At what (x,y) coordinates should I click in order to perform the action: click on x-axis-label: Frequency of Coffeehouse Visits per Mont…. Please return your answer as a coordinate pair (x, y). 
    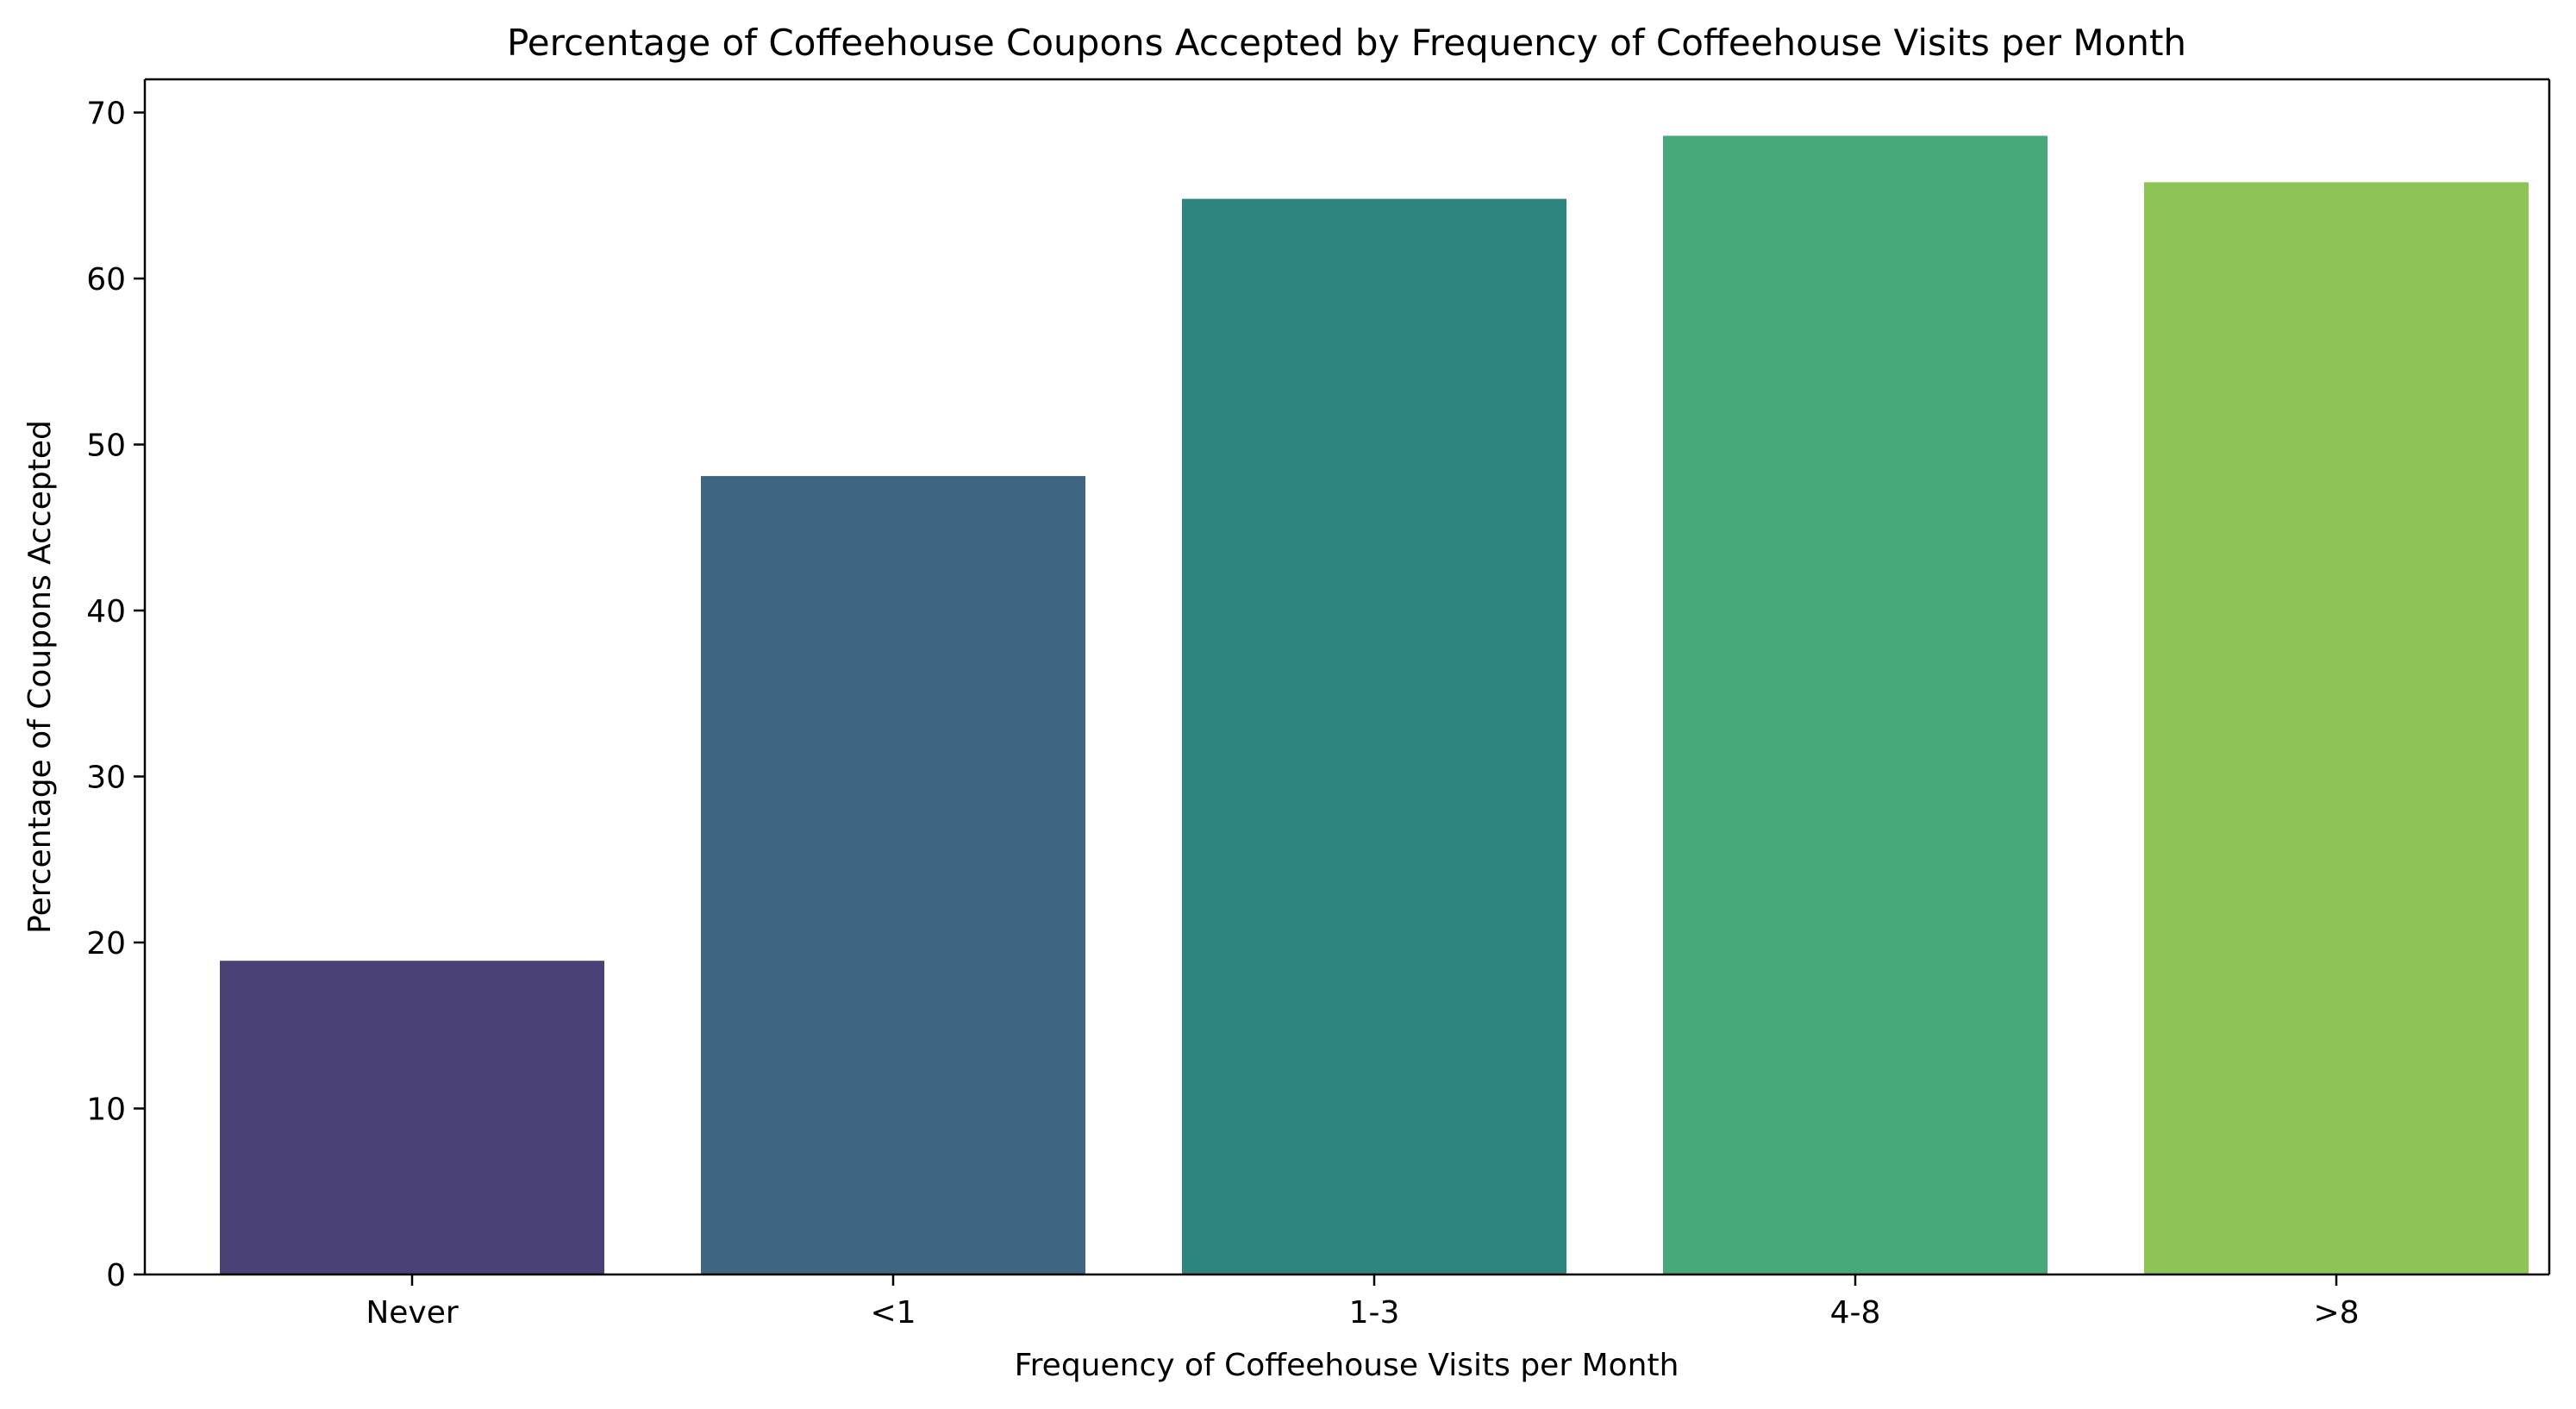
    Looking at the image, I should click on (1347, 1365).